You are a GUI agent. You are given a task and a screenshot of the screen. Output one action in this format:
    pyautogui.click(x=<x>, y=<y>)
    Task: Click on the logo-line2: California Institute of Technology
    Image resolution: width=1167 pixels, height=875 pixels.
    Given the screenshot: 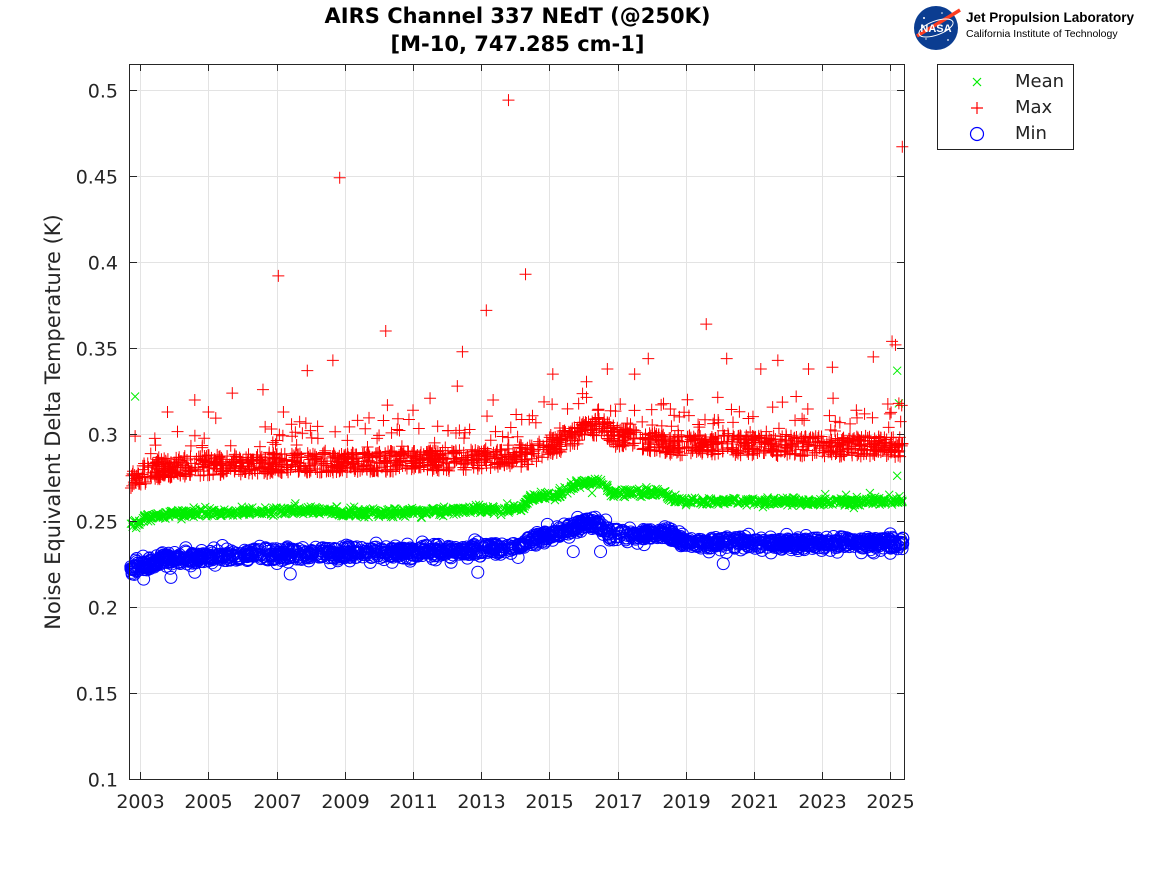 What is the action you would take?
    pyautogui.click(x=1042, y=34)
    